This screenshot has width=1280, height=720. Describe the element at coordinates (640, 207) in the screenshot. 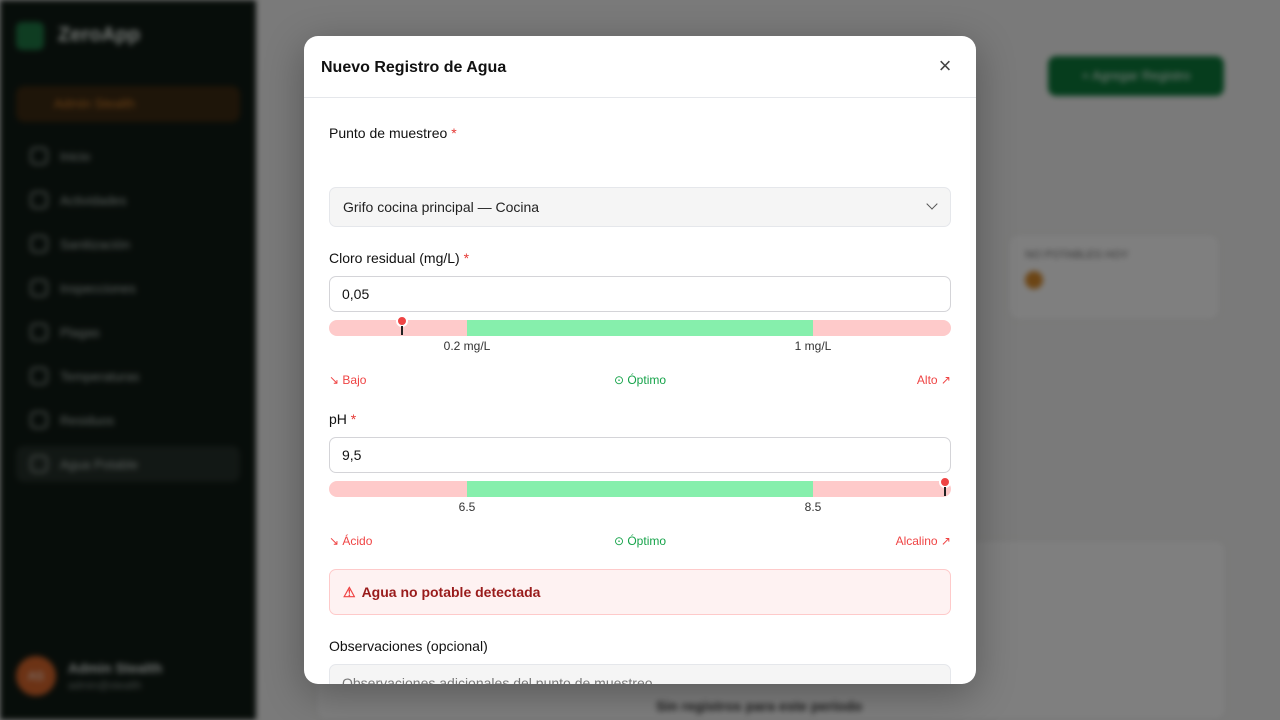

I see `sampling-point-select: Grifo cocina principal — Cocina` at that location.